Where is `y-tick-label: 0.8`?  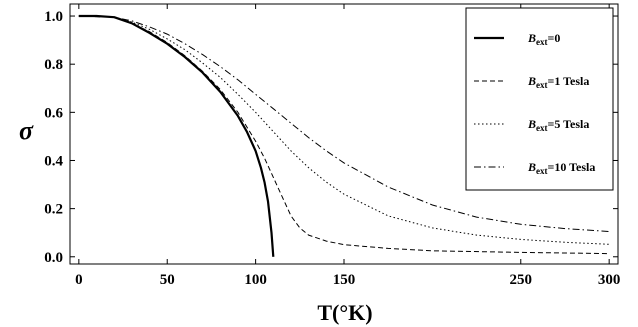
y-tick-label: 0.8 is located at coordinates (53, 65).